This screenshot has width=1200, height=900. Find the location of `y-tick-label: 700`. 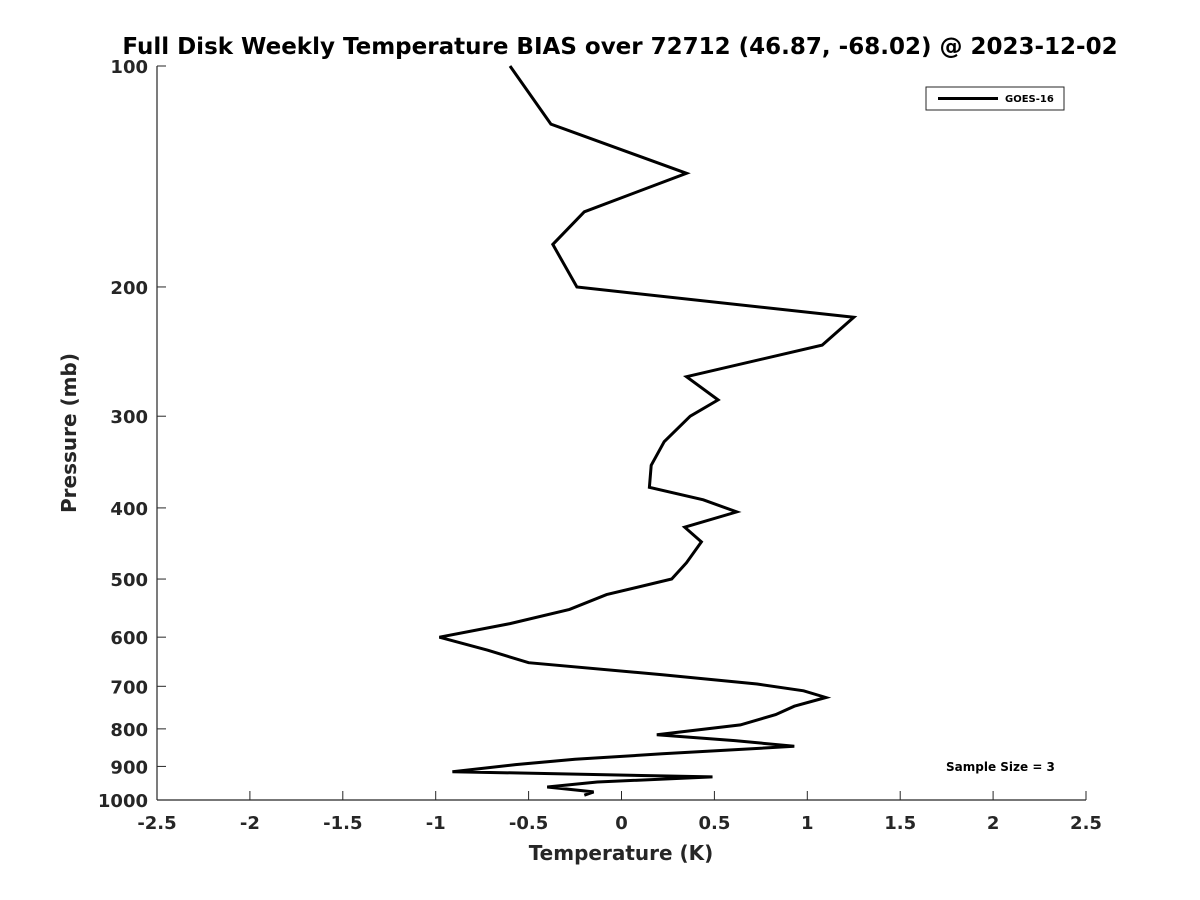

y-tick-label: 700 is located at coordinates (129, 687).